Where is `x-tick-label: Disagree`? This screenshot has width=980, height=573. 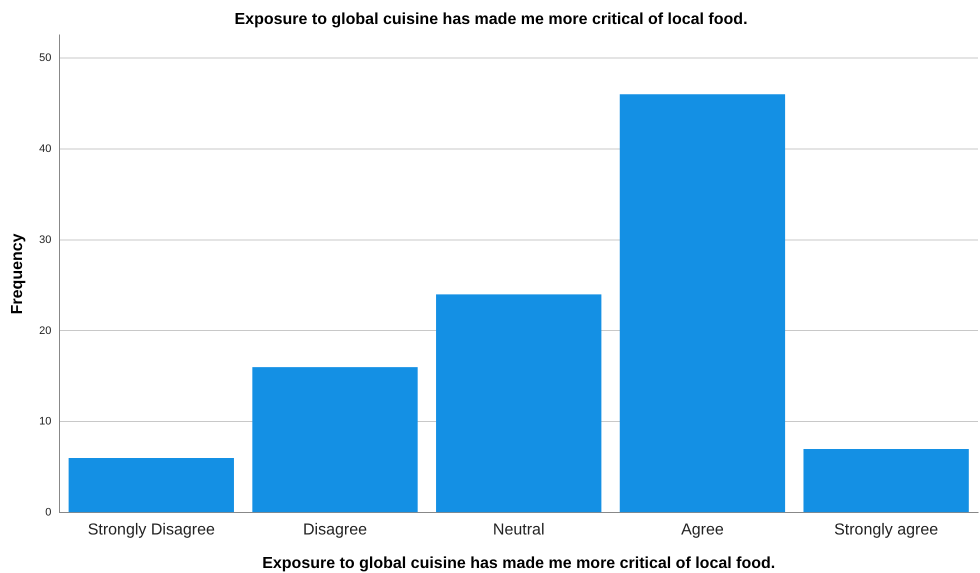 x-tick-label: Disagree is located at coordinates (335, 530).